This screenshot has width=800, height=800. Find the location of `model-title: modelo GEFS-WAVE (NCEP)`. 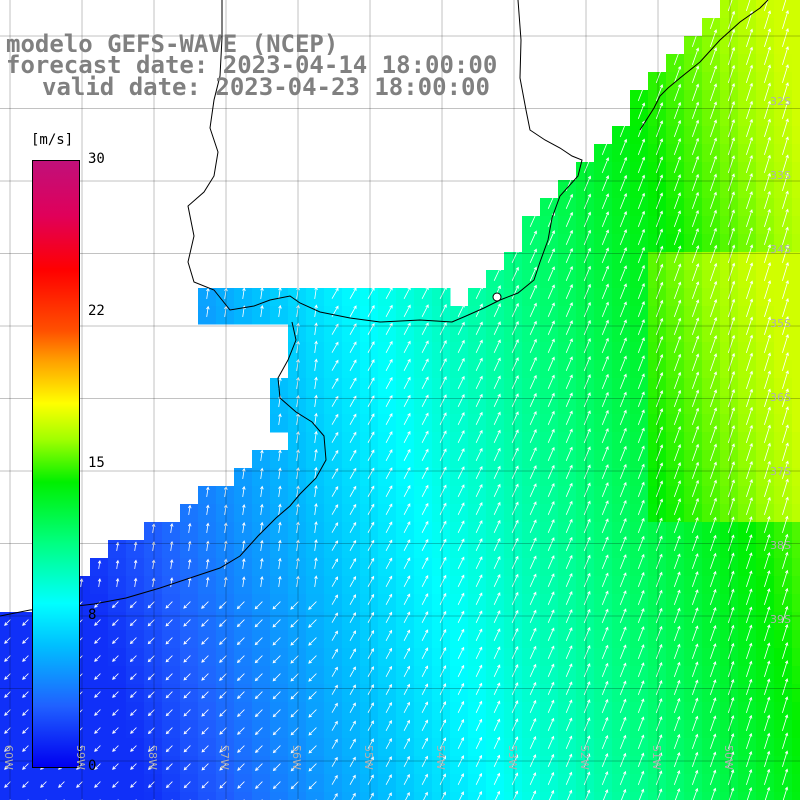

model-title: modelo GEFS-WAVE (NCEP) is located at coordinates (172, 44).